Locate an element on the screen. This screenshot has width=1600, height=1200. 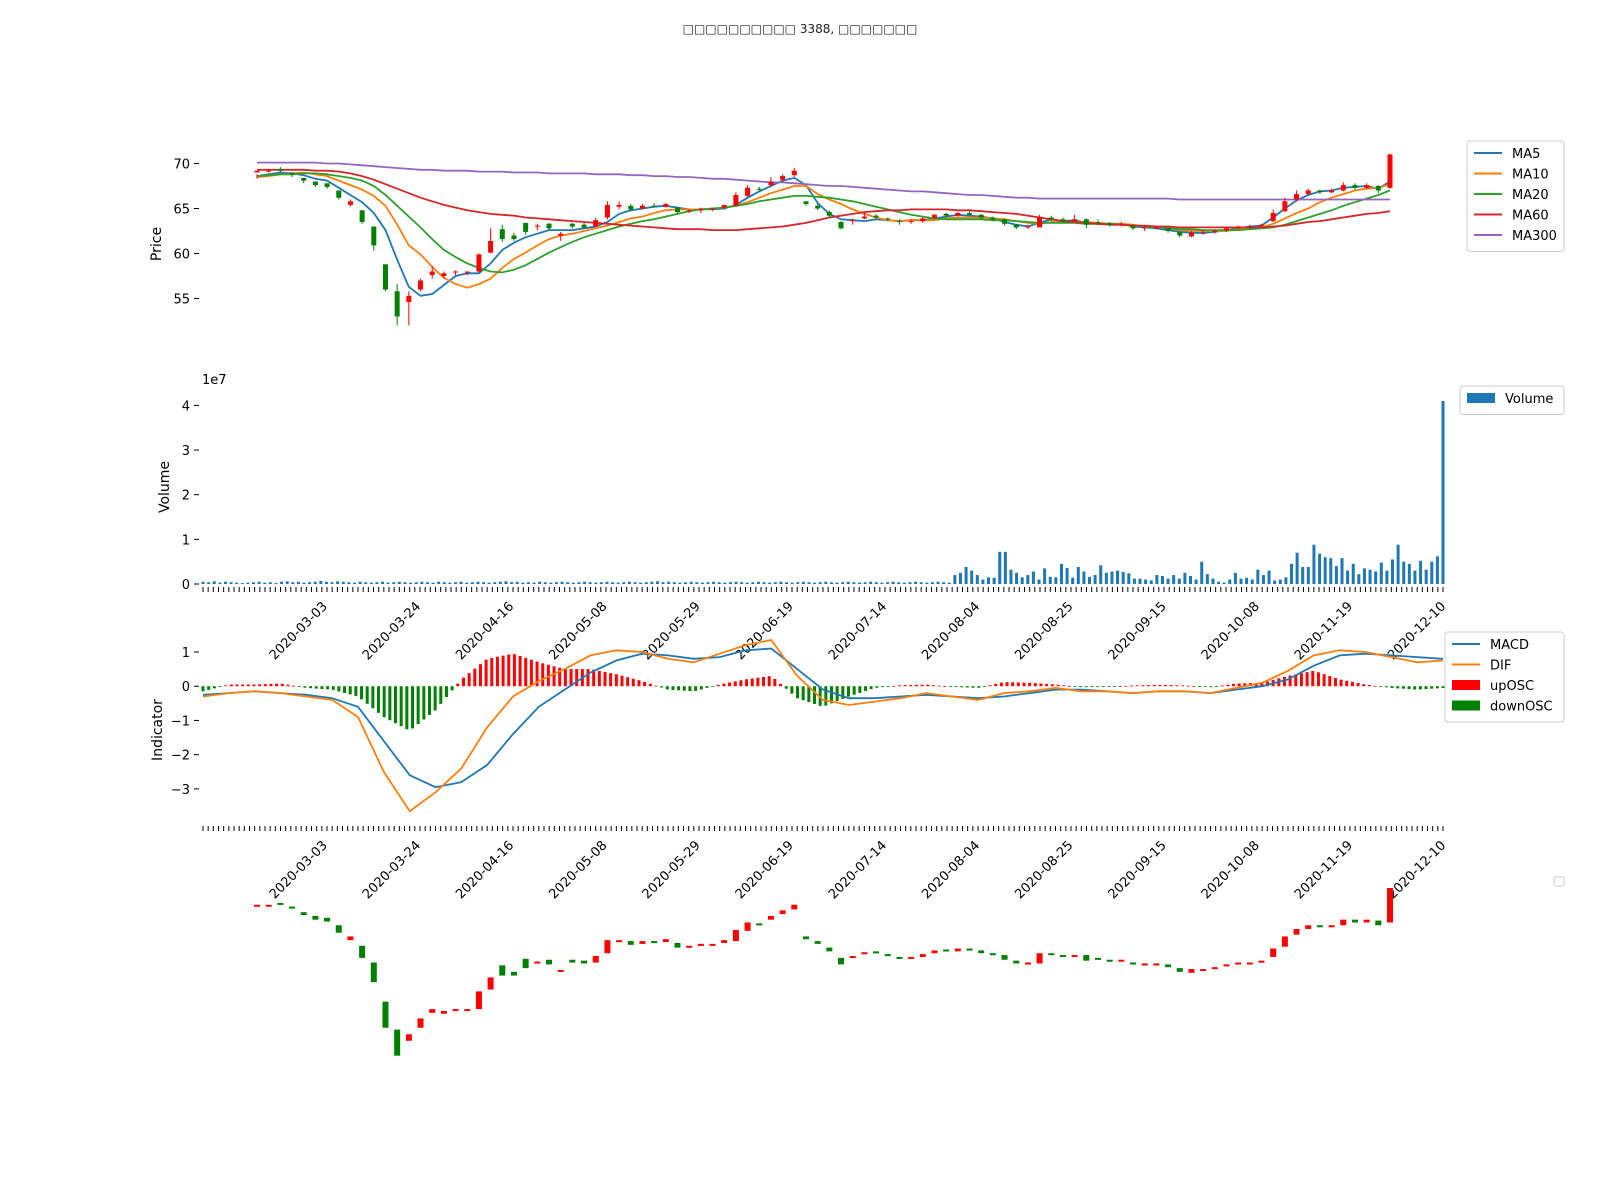
volume-xtick-label: 2020-06-19 is located at coordinates (765, 631).